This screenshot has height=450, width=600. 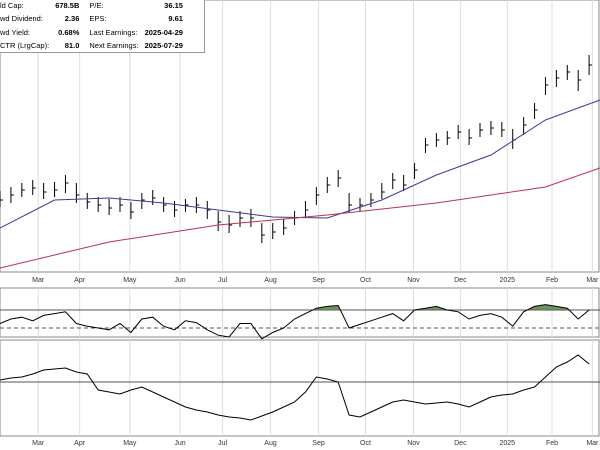 I want to click on info-value: 0.68%, so click(x=69, y=32).